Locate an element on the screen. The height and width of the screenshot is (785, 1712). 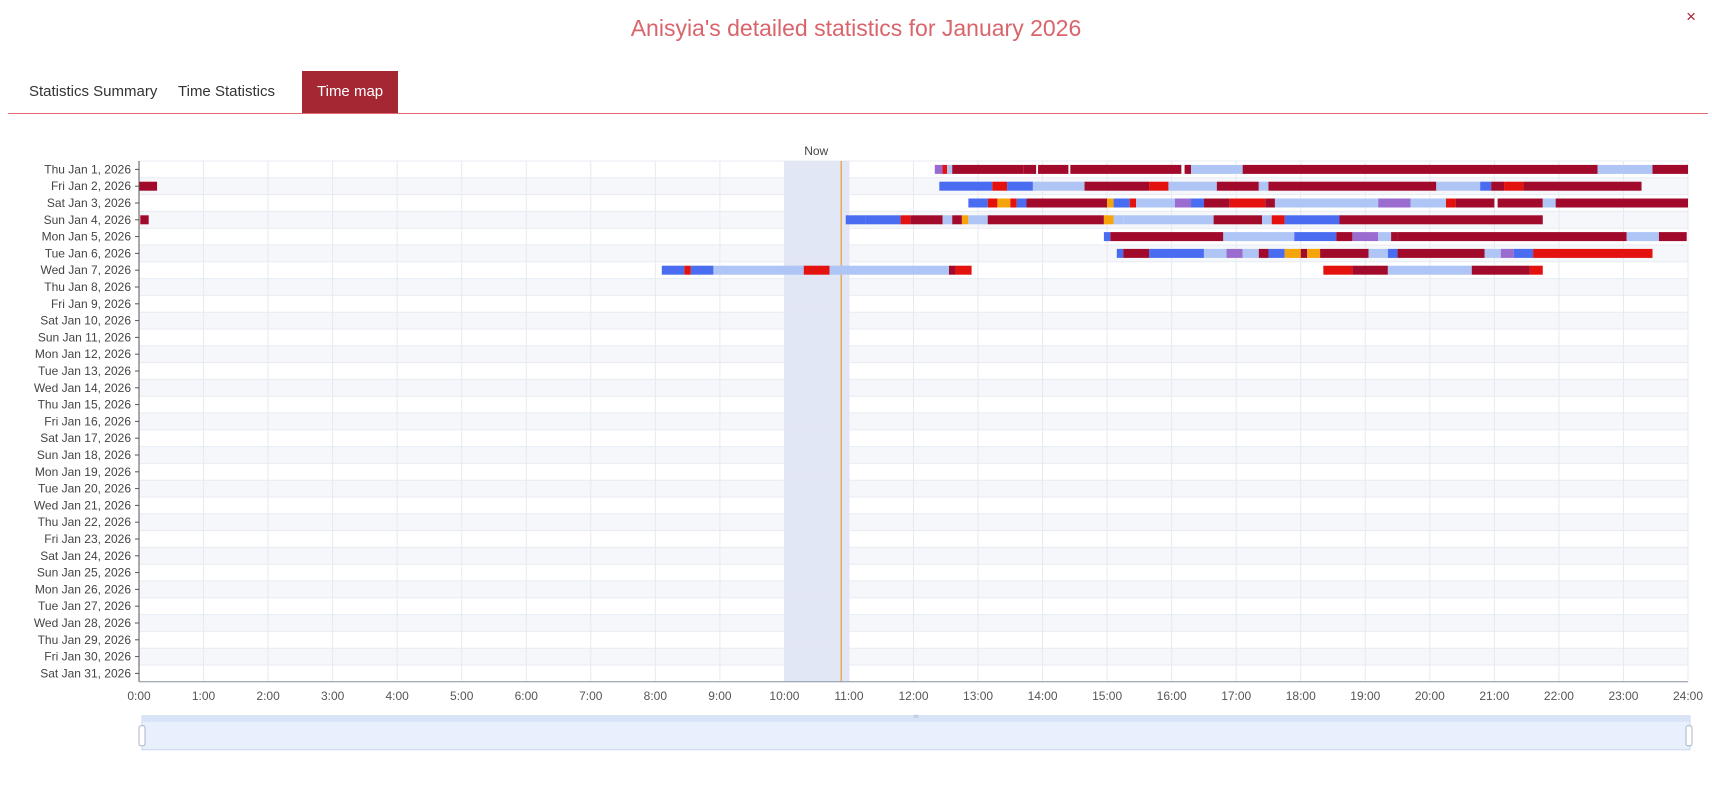
close-icon: × is located at coordinates (1691, 16).